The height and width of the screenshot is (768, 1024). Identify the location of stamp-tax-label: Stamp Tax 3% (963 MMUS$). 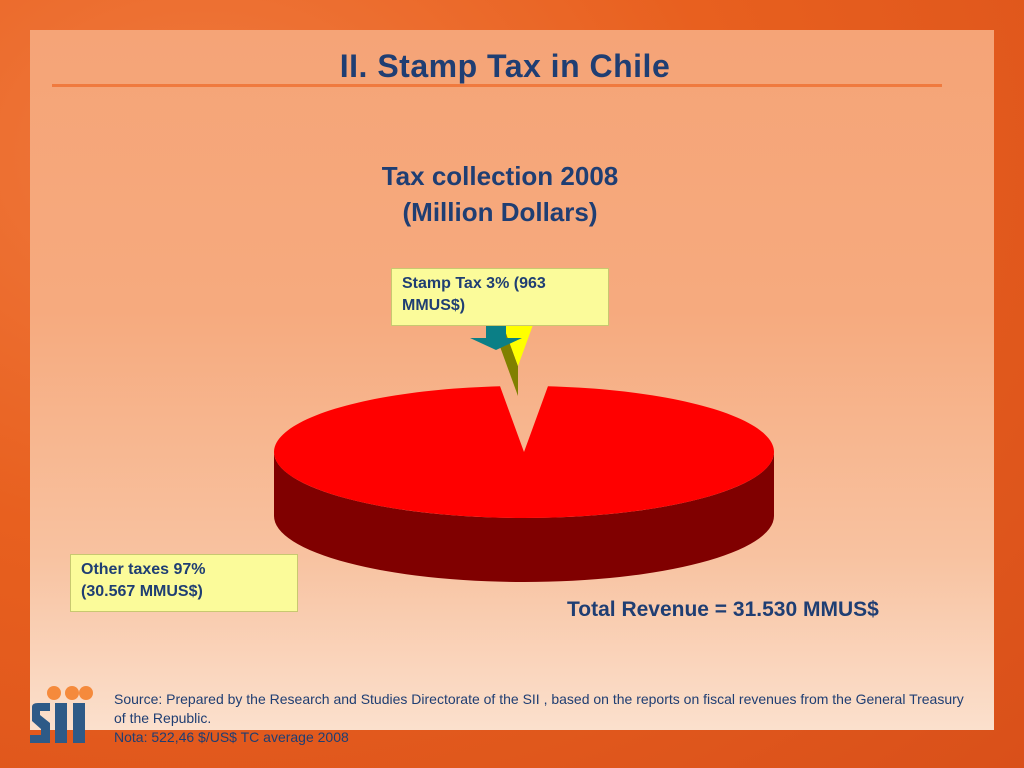
(500, 297).